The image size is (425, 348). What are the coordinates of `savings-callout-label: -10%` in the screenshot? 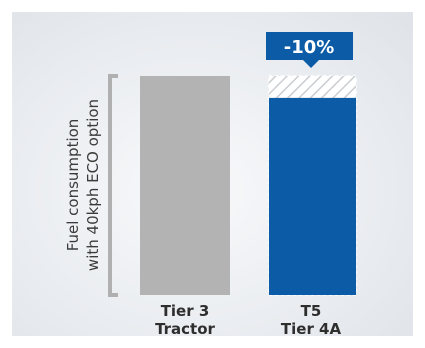 It's located at (309, 47).